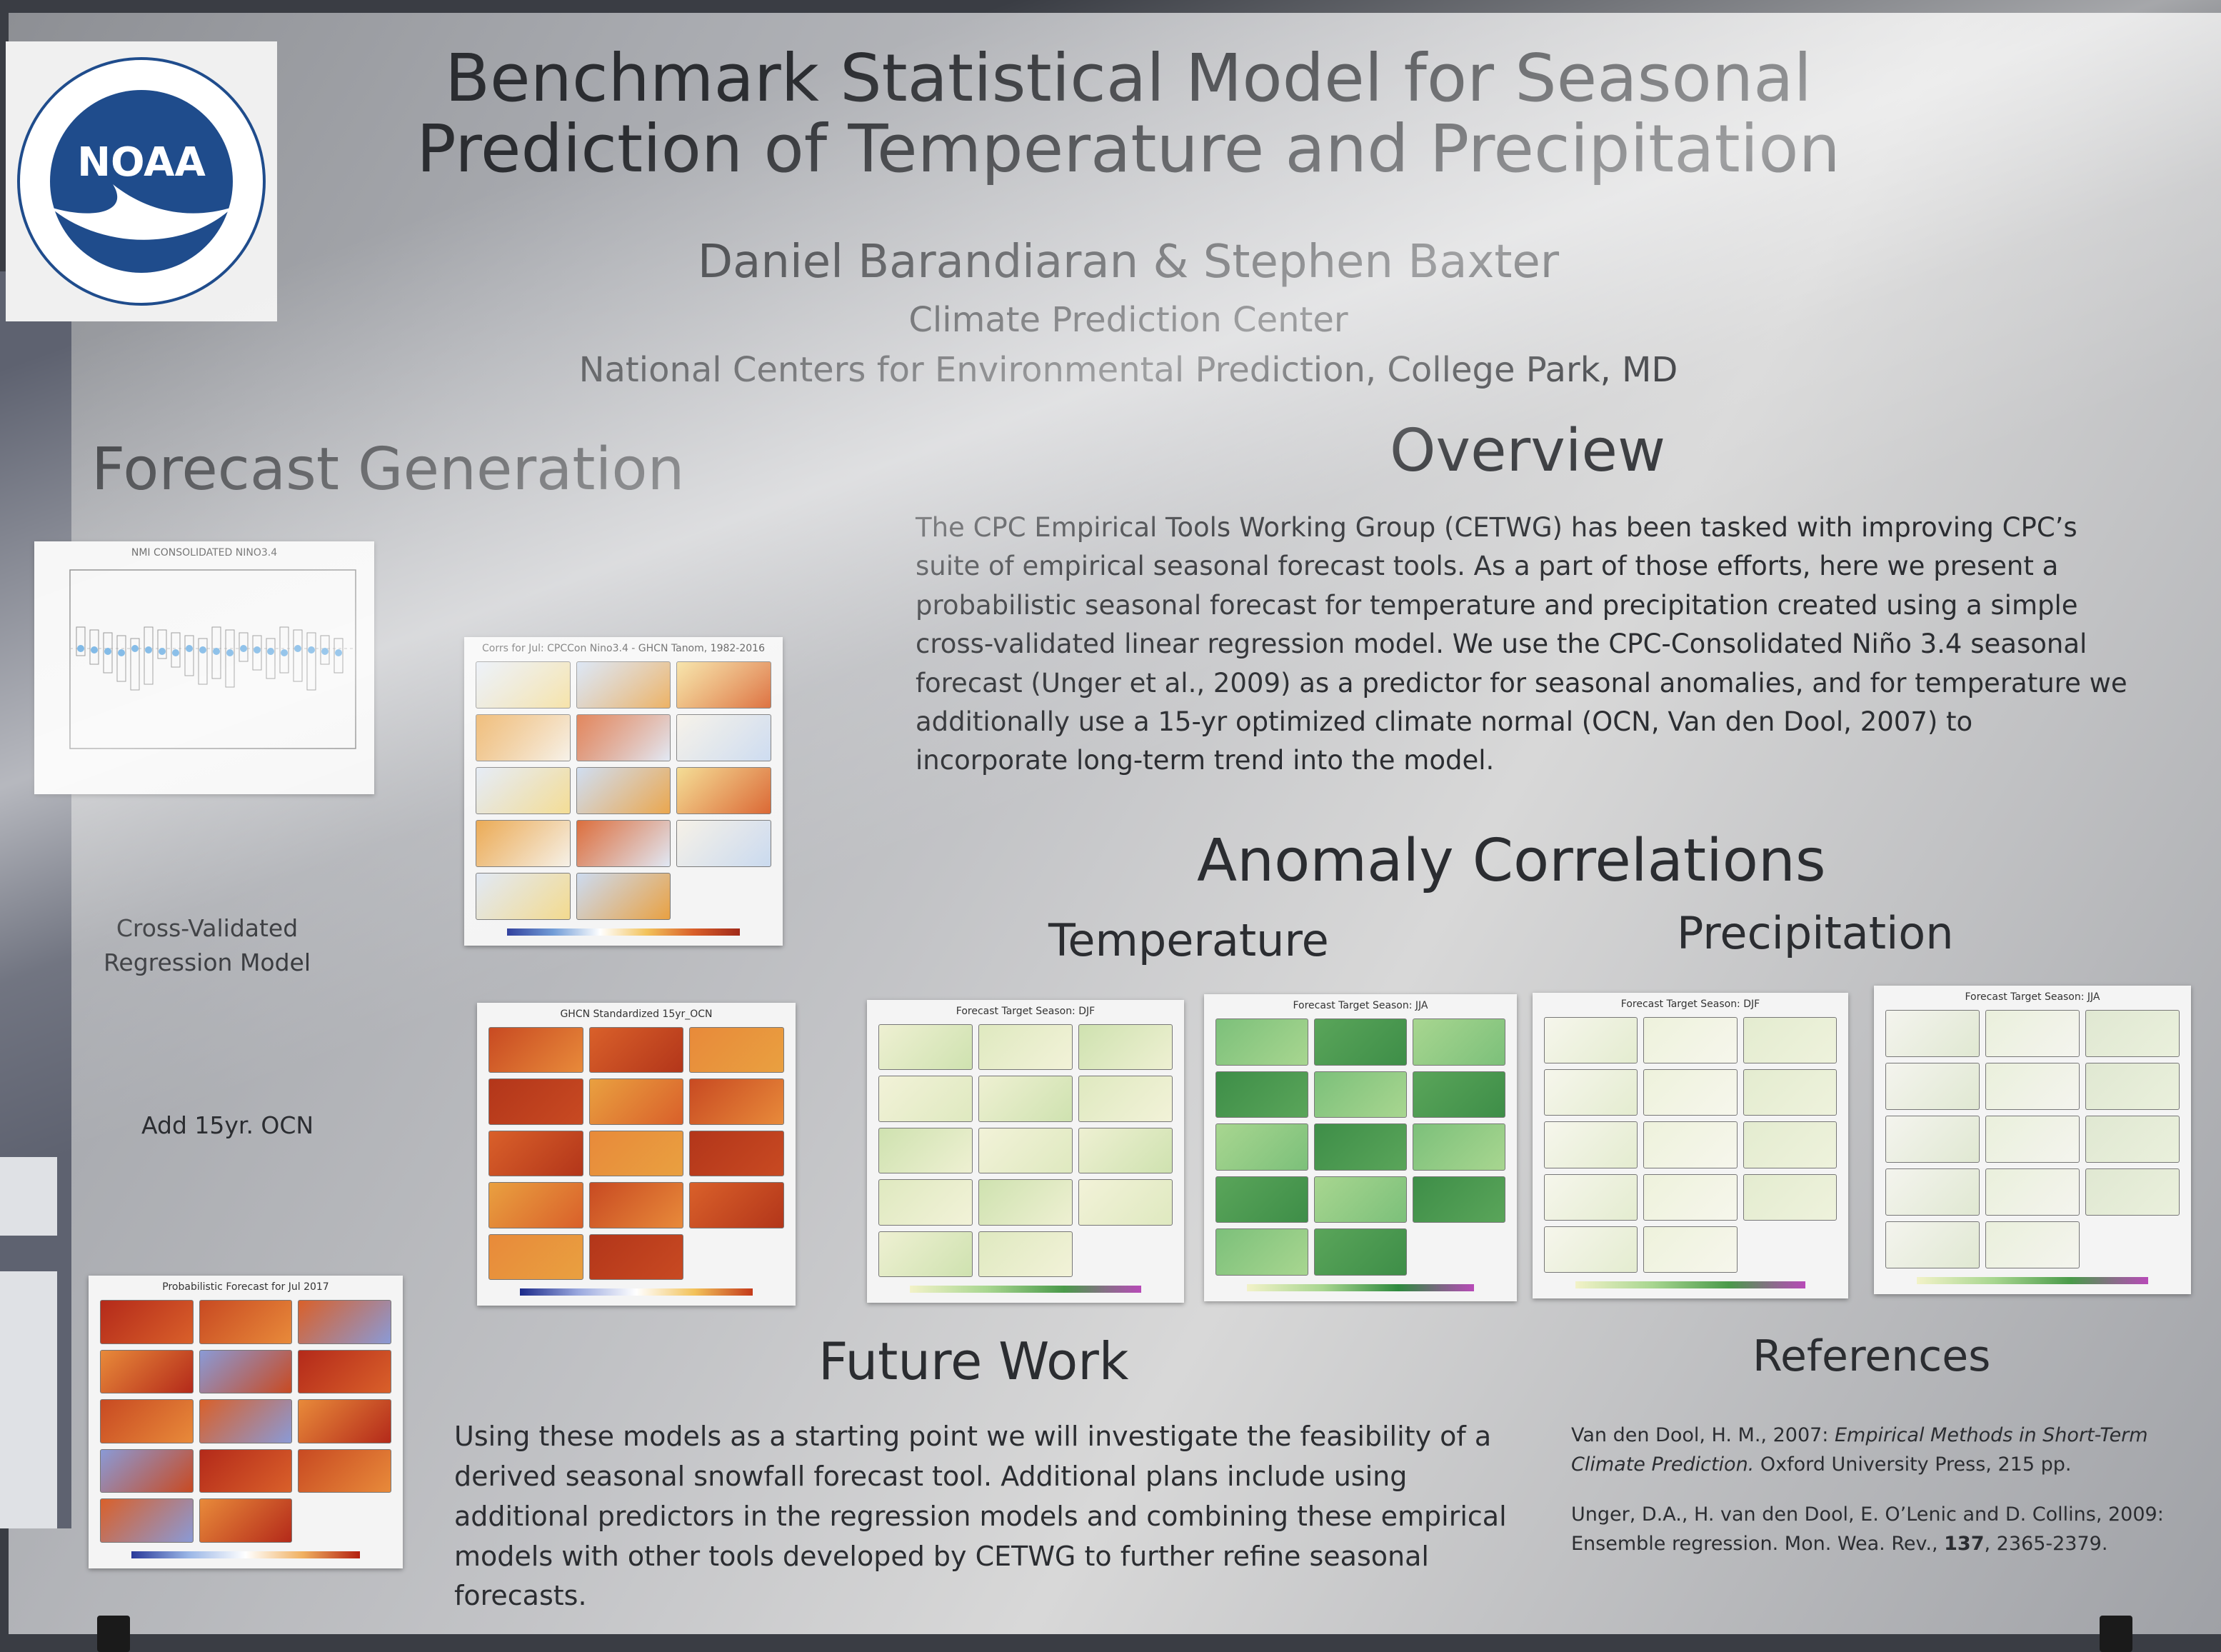 The height and width of the screenshot is (1652, 2221). What do you see at coordinates (227, 1125) in the screenshot?
I see `step-add-ocn: Add 15yr. OCN` at bounding box center [227, 1125].